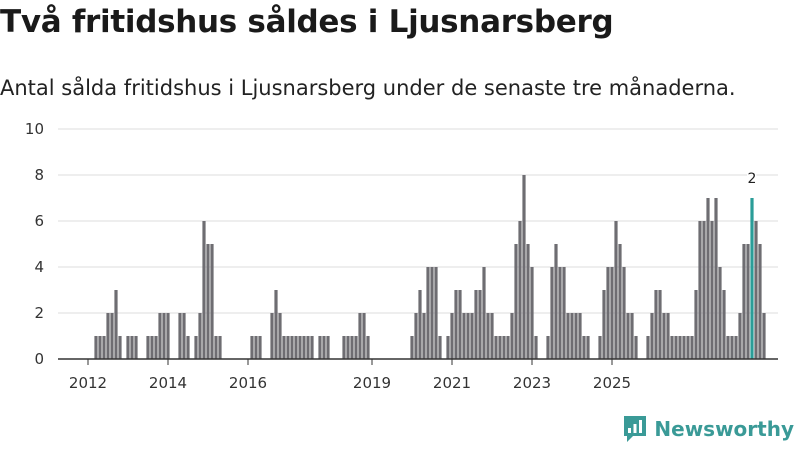  Describe the element at coordinates (752, 179) in the screenshot. I see `data-label: 2` at that location.